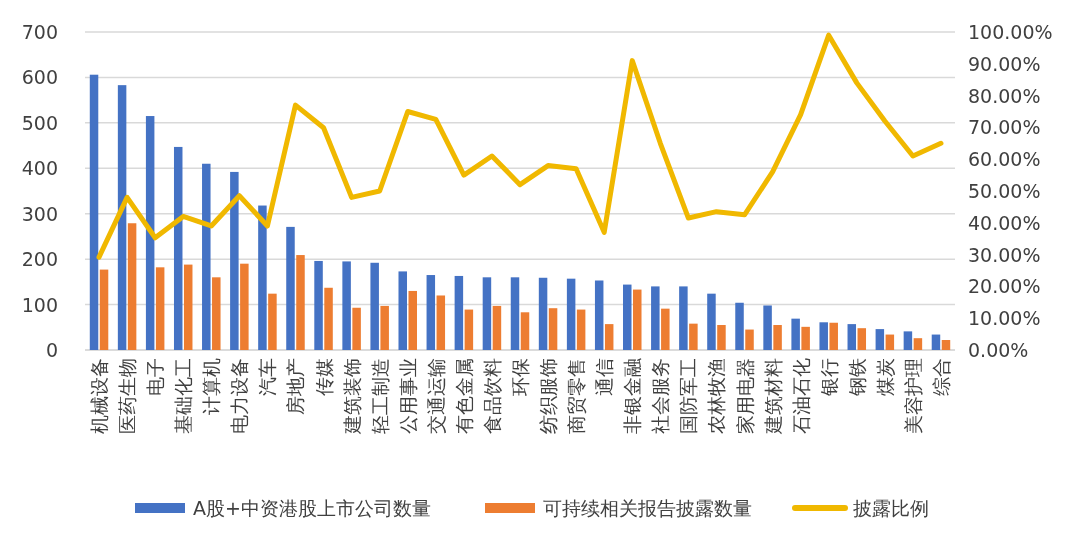 The width and height of the screenshot is (1080, 547). I want to click on y-tick-label: 600, so click(39, 77).